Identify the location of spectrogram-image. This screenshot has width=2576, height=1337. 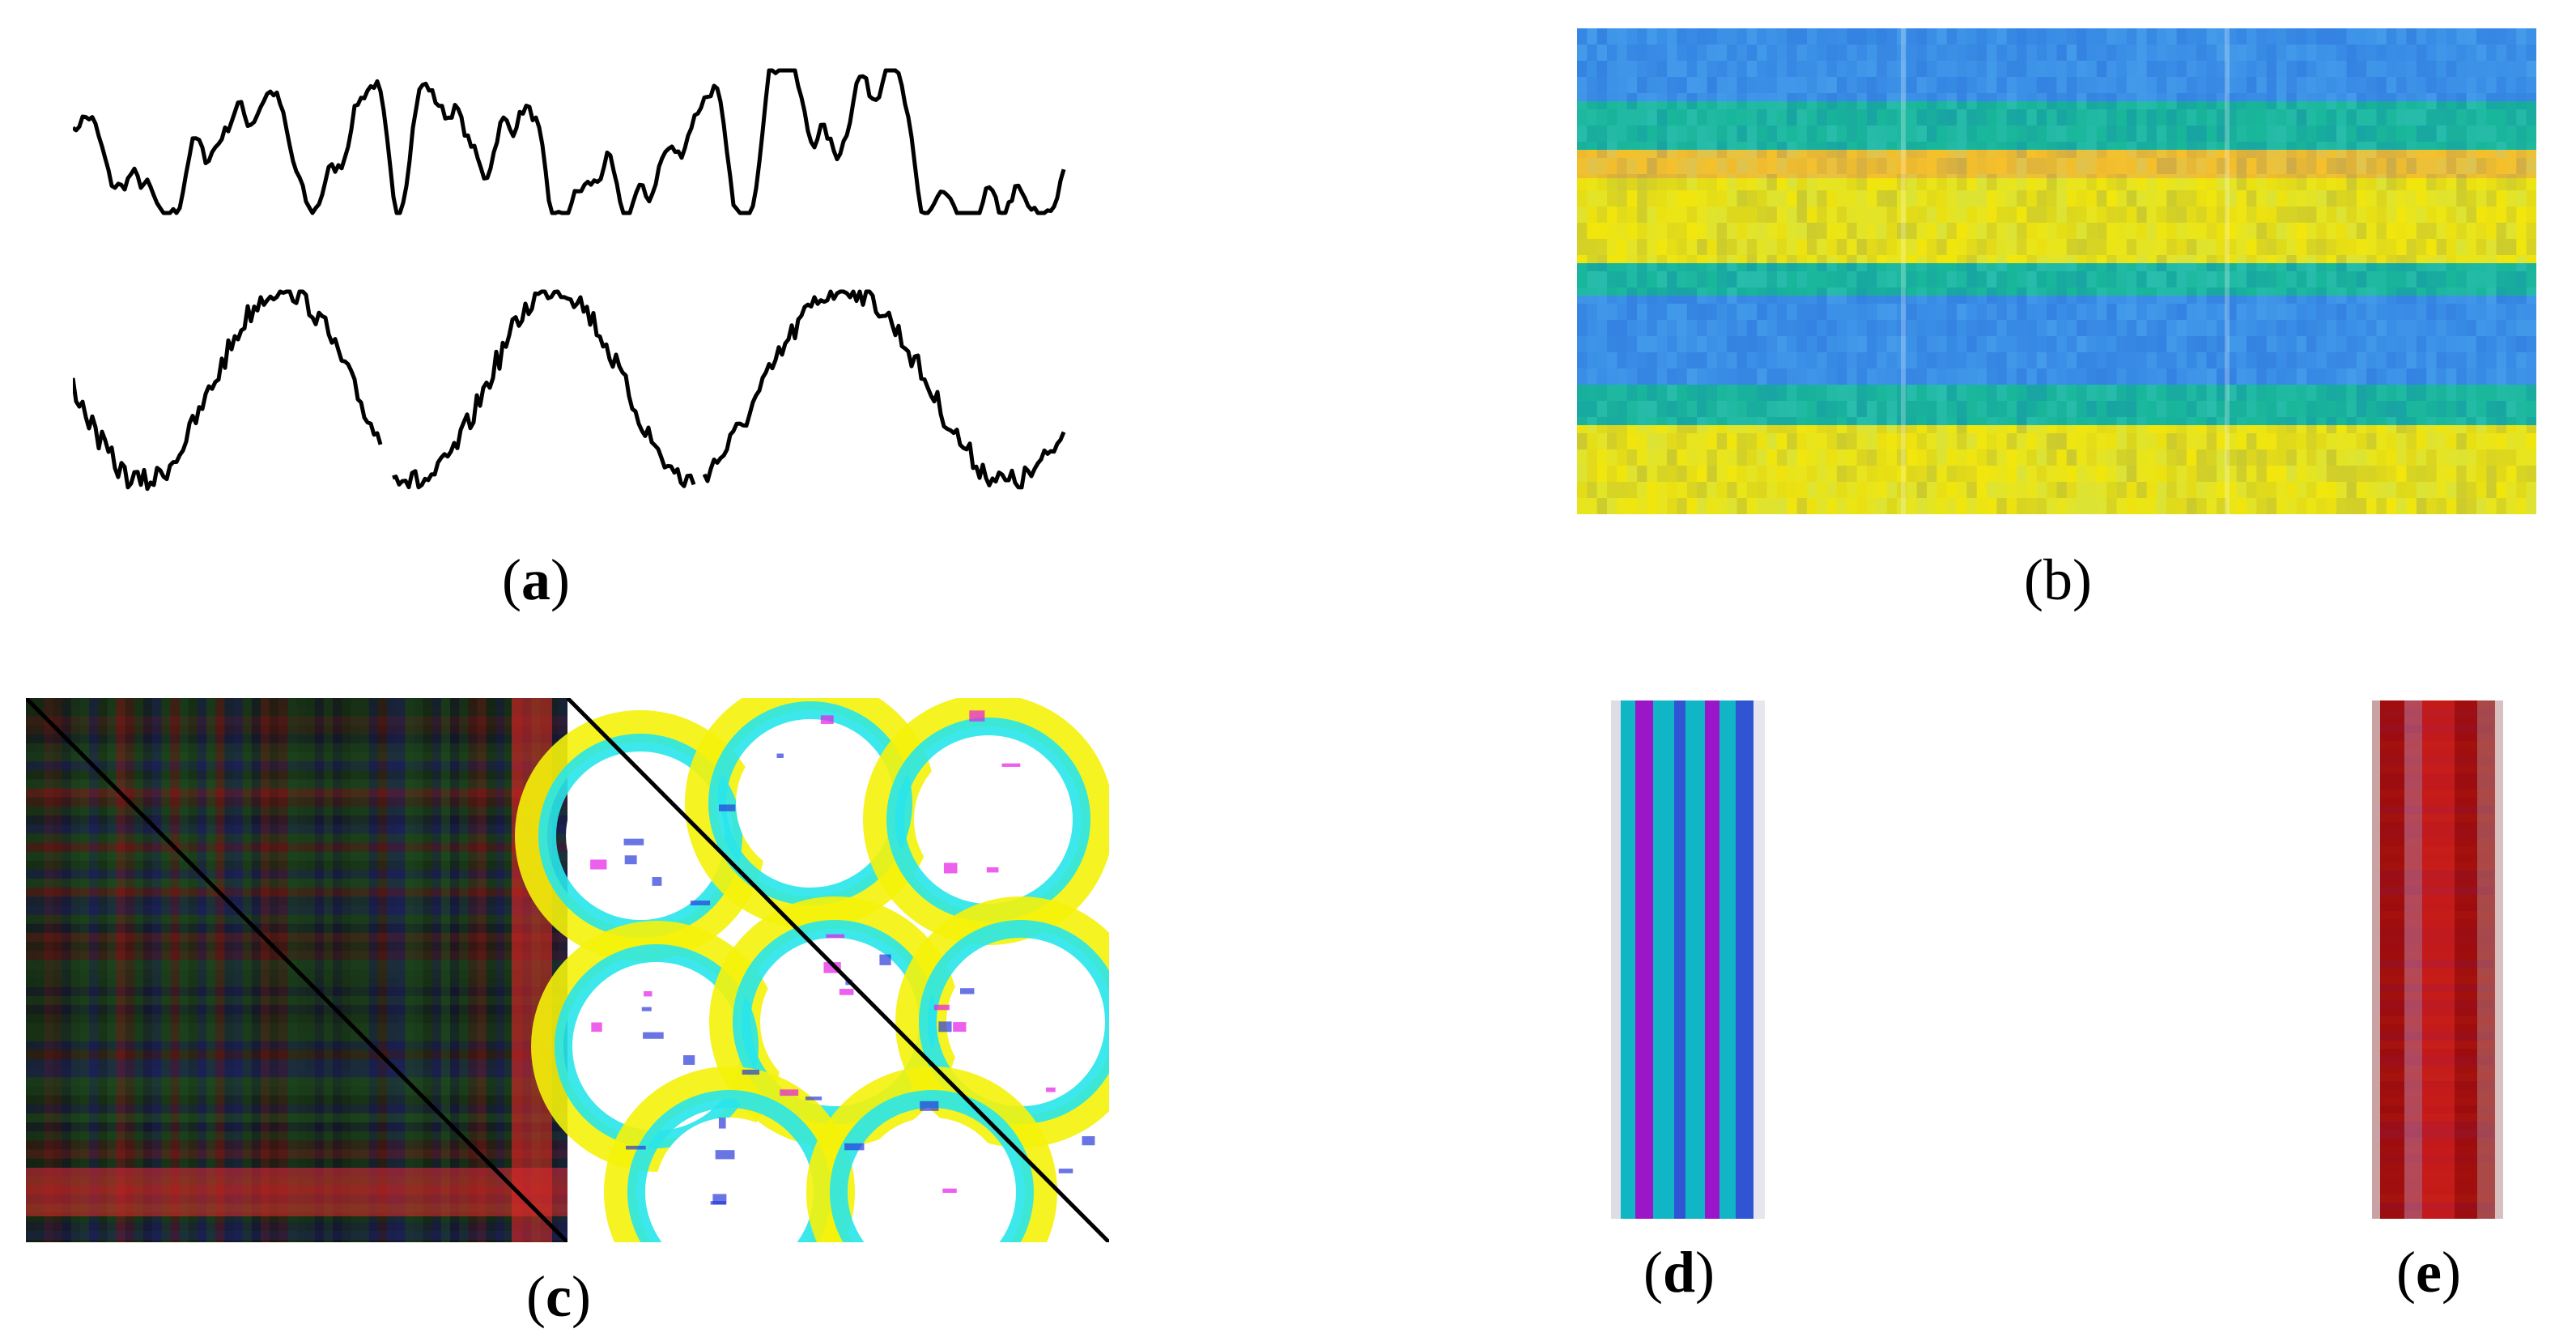
(2056, 271).